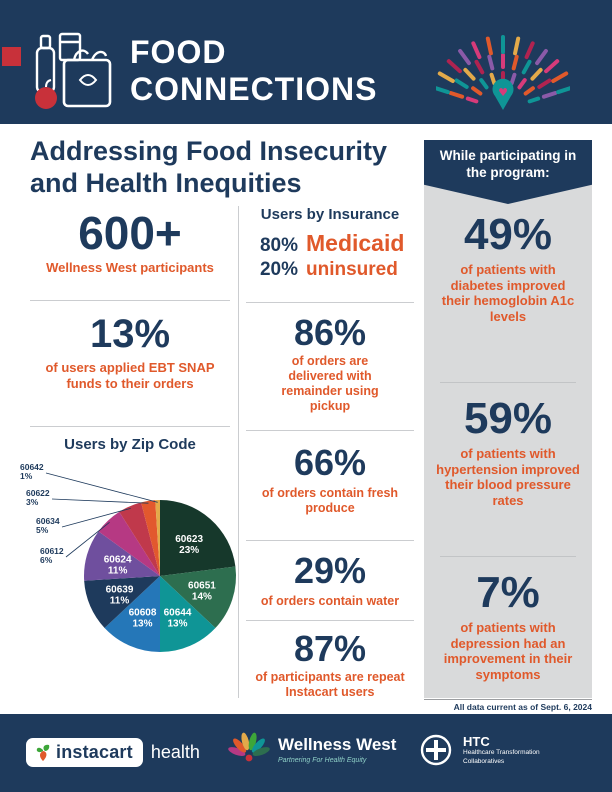 This screenshot has width=612, height=792. Describe the element at coordinates (503, 72) in the screenshot. I see `sunburst-icon: ♥` at that location.